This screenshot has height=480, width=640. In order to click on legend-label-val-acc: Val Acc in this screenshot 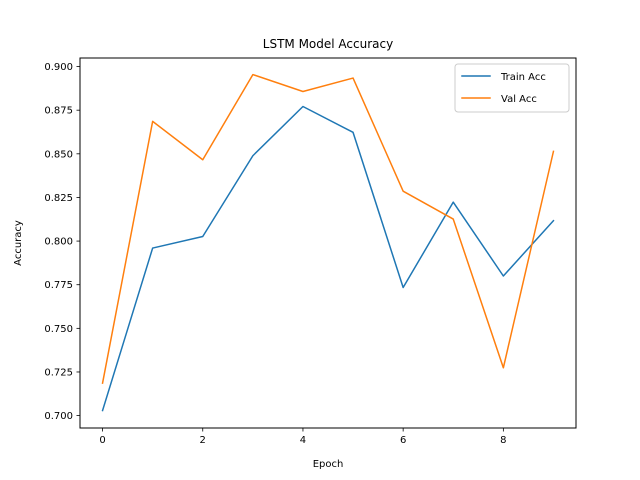, I will do `click(519, 99)`.